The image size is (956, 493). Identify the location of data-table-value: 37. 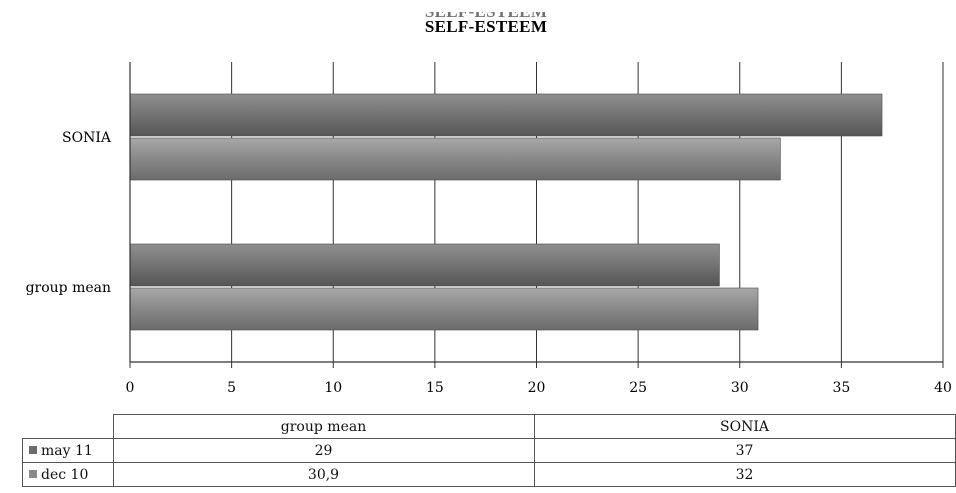
(744, 451).